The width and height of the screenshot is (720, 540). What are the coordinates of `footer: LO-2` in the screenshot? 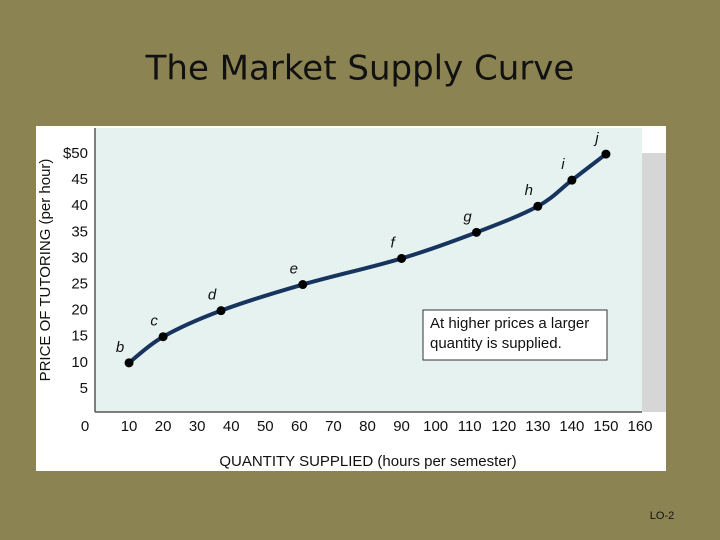 It's located at (662, 516).